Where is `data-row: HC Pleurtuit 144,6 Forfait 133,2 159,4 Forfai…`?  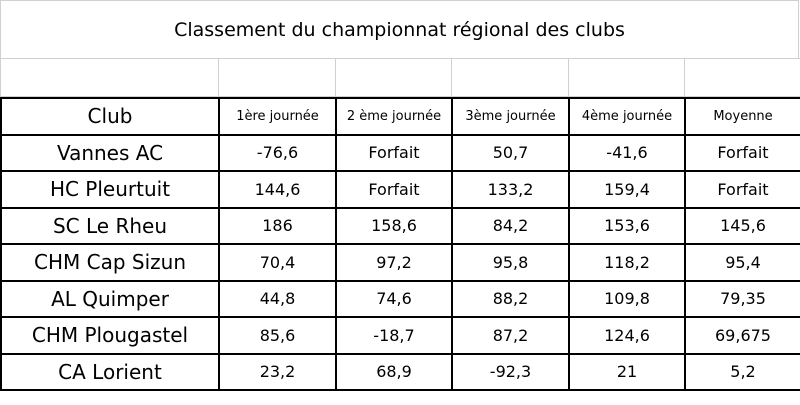
data-row: HC Pleurtuit 144,6 Forfait 133,2 159,4 Forfai… is located at coordinates (400, 189).